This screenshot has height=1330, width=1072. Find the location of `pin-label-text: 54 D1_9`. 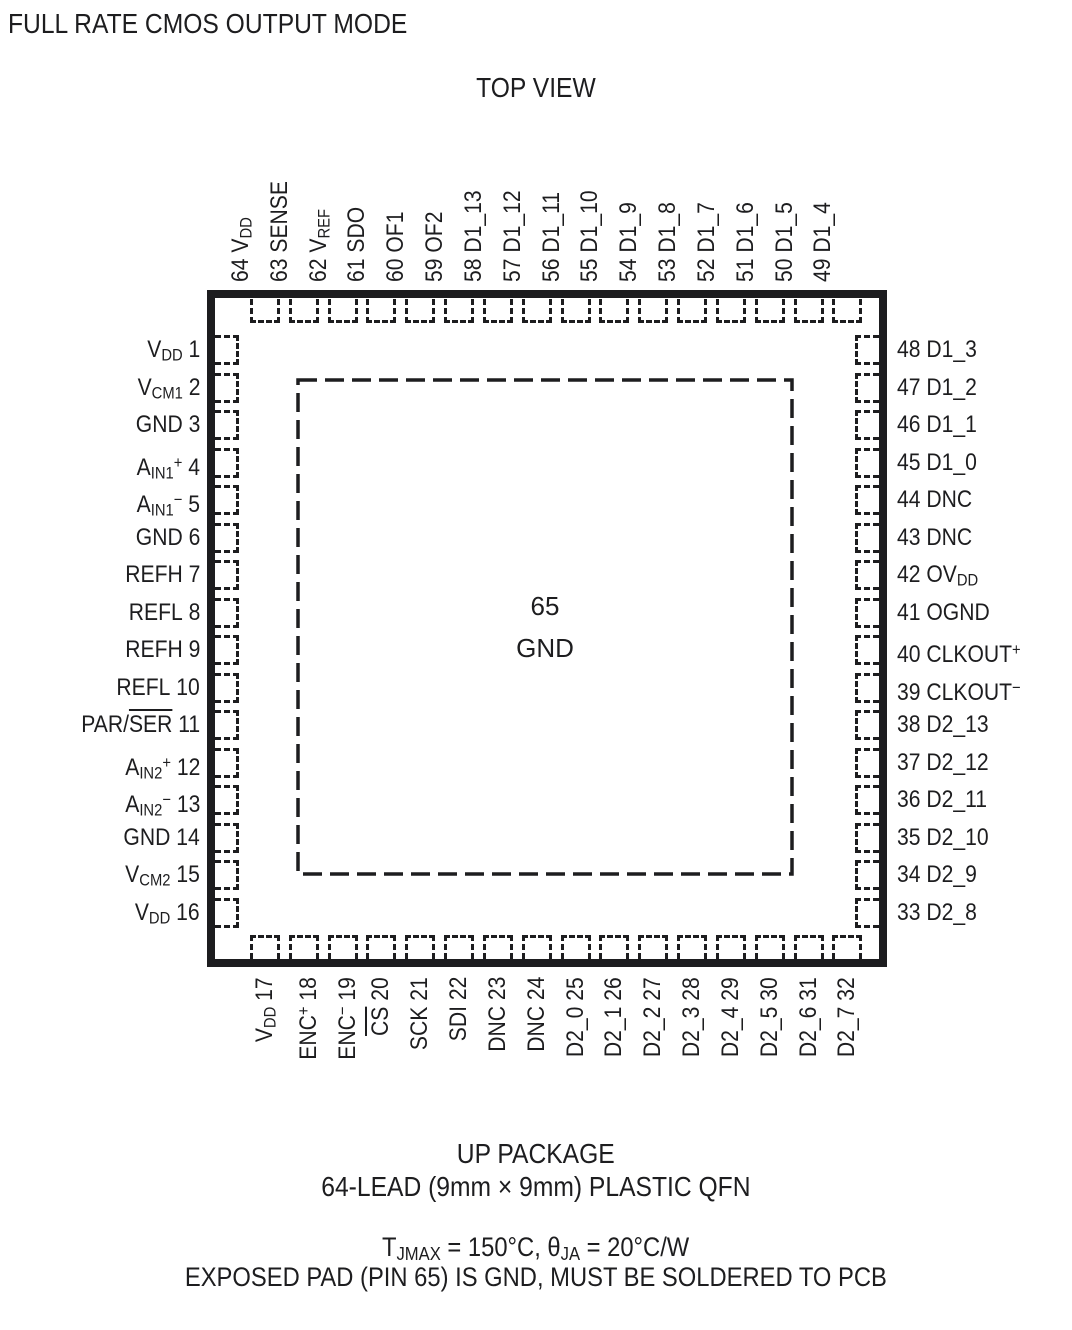

pin-label-text: 54 D1_9 is located at coordinates (629, 242).